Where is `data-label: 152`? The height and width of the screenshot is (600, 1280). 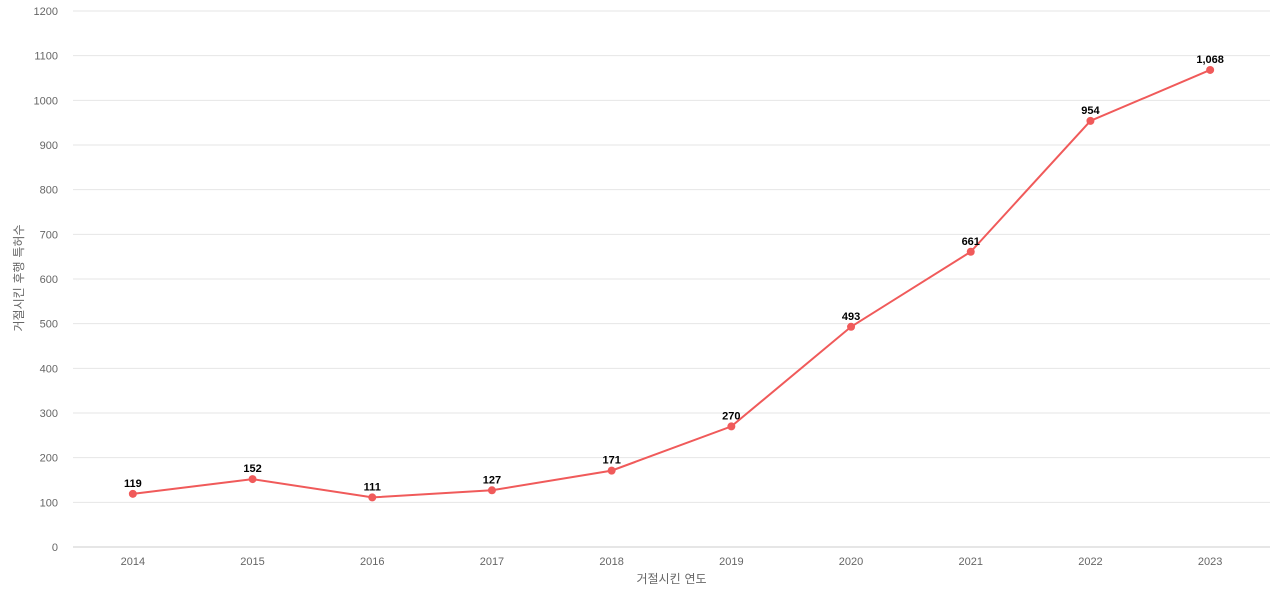
data-label: 152 is located at coordinates (252, 469).